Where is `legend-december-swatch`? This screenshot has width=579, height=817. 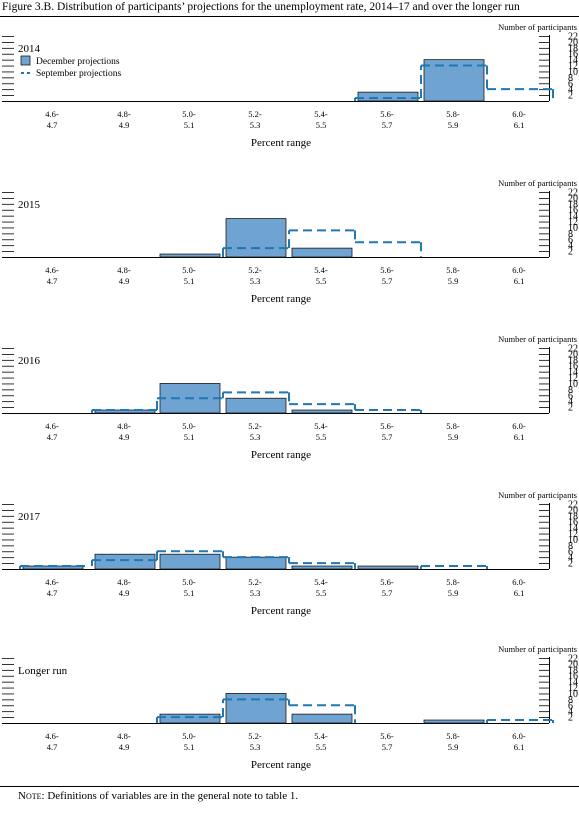 legend-december-swatch is located at coordinates (25, 60).